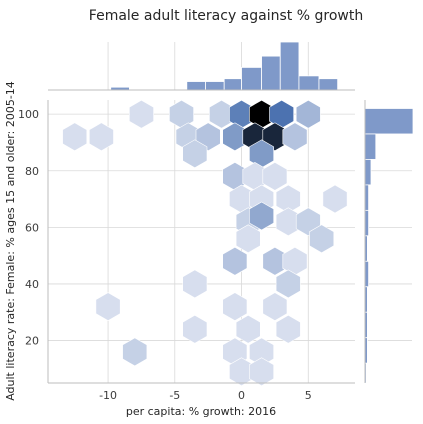  I want to click on y-tick-label: 20, so click(32, 341).